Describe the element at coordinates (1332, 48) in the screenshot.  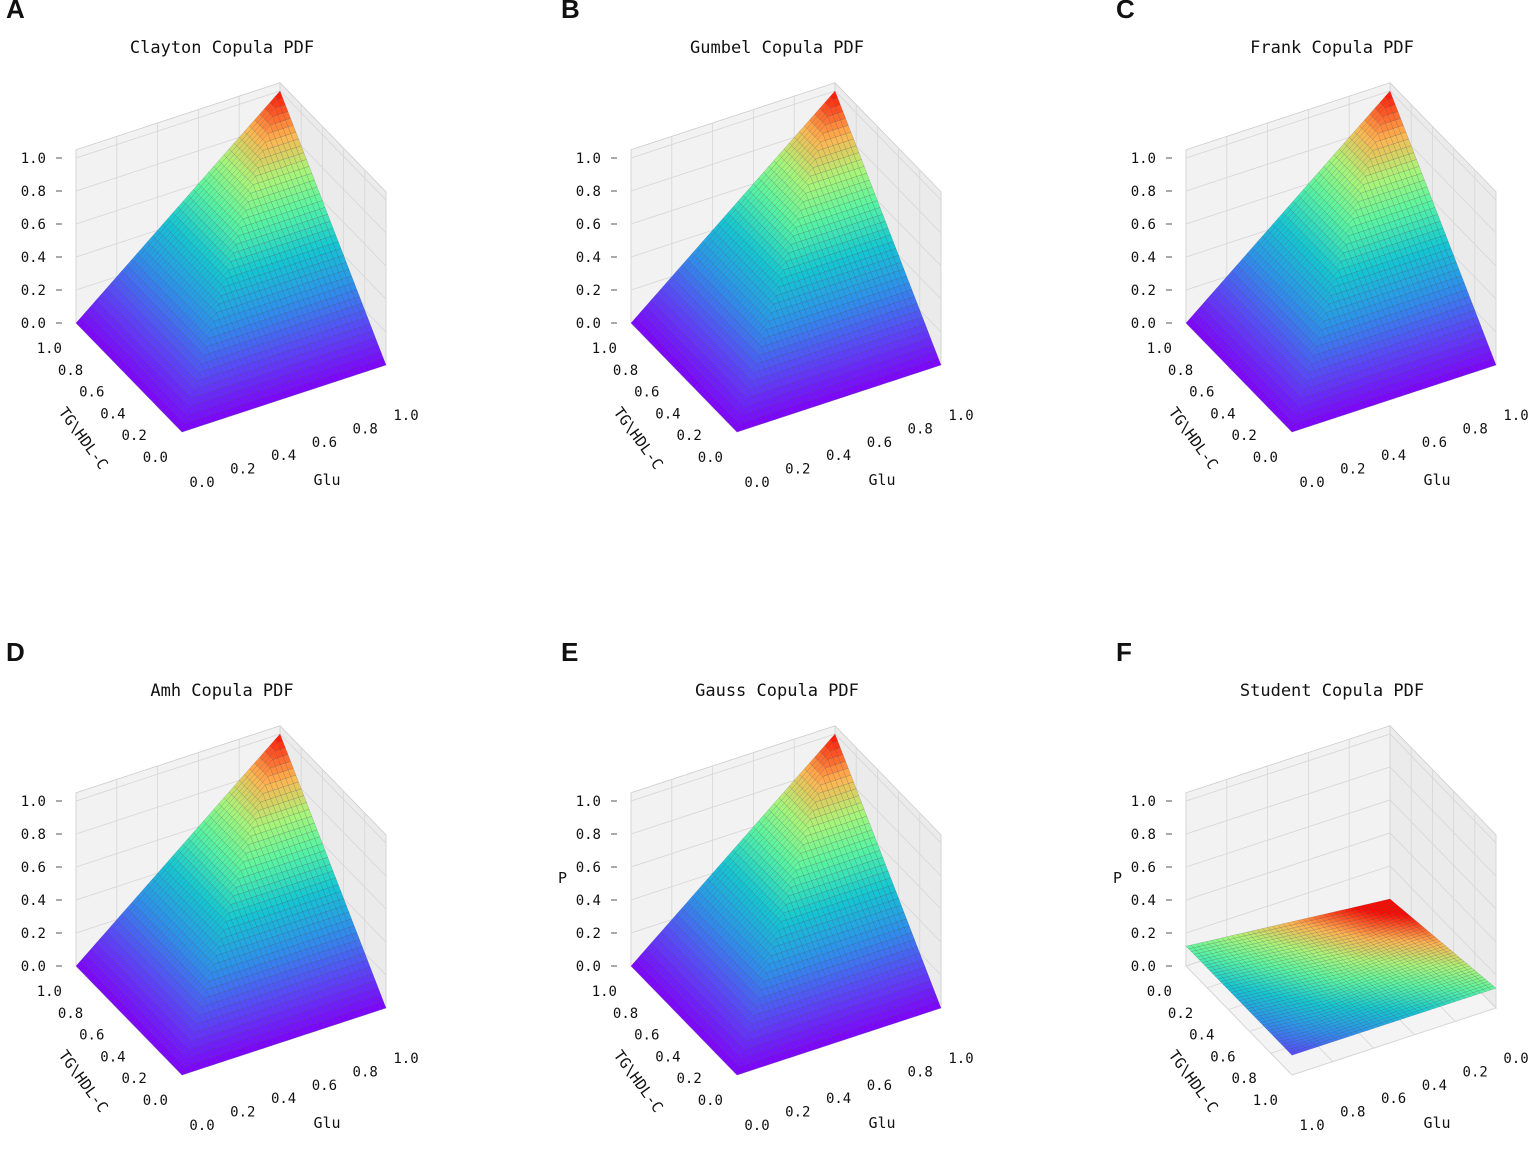
I see `chart-title: Frank Copula PDF` at that location.